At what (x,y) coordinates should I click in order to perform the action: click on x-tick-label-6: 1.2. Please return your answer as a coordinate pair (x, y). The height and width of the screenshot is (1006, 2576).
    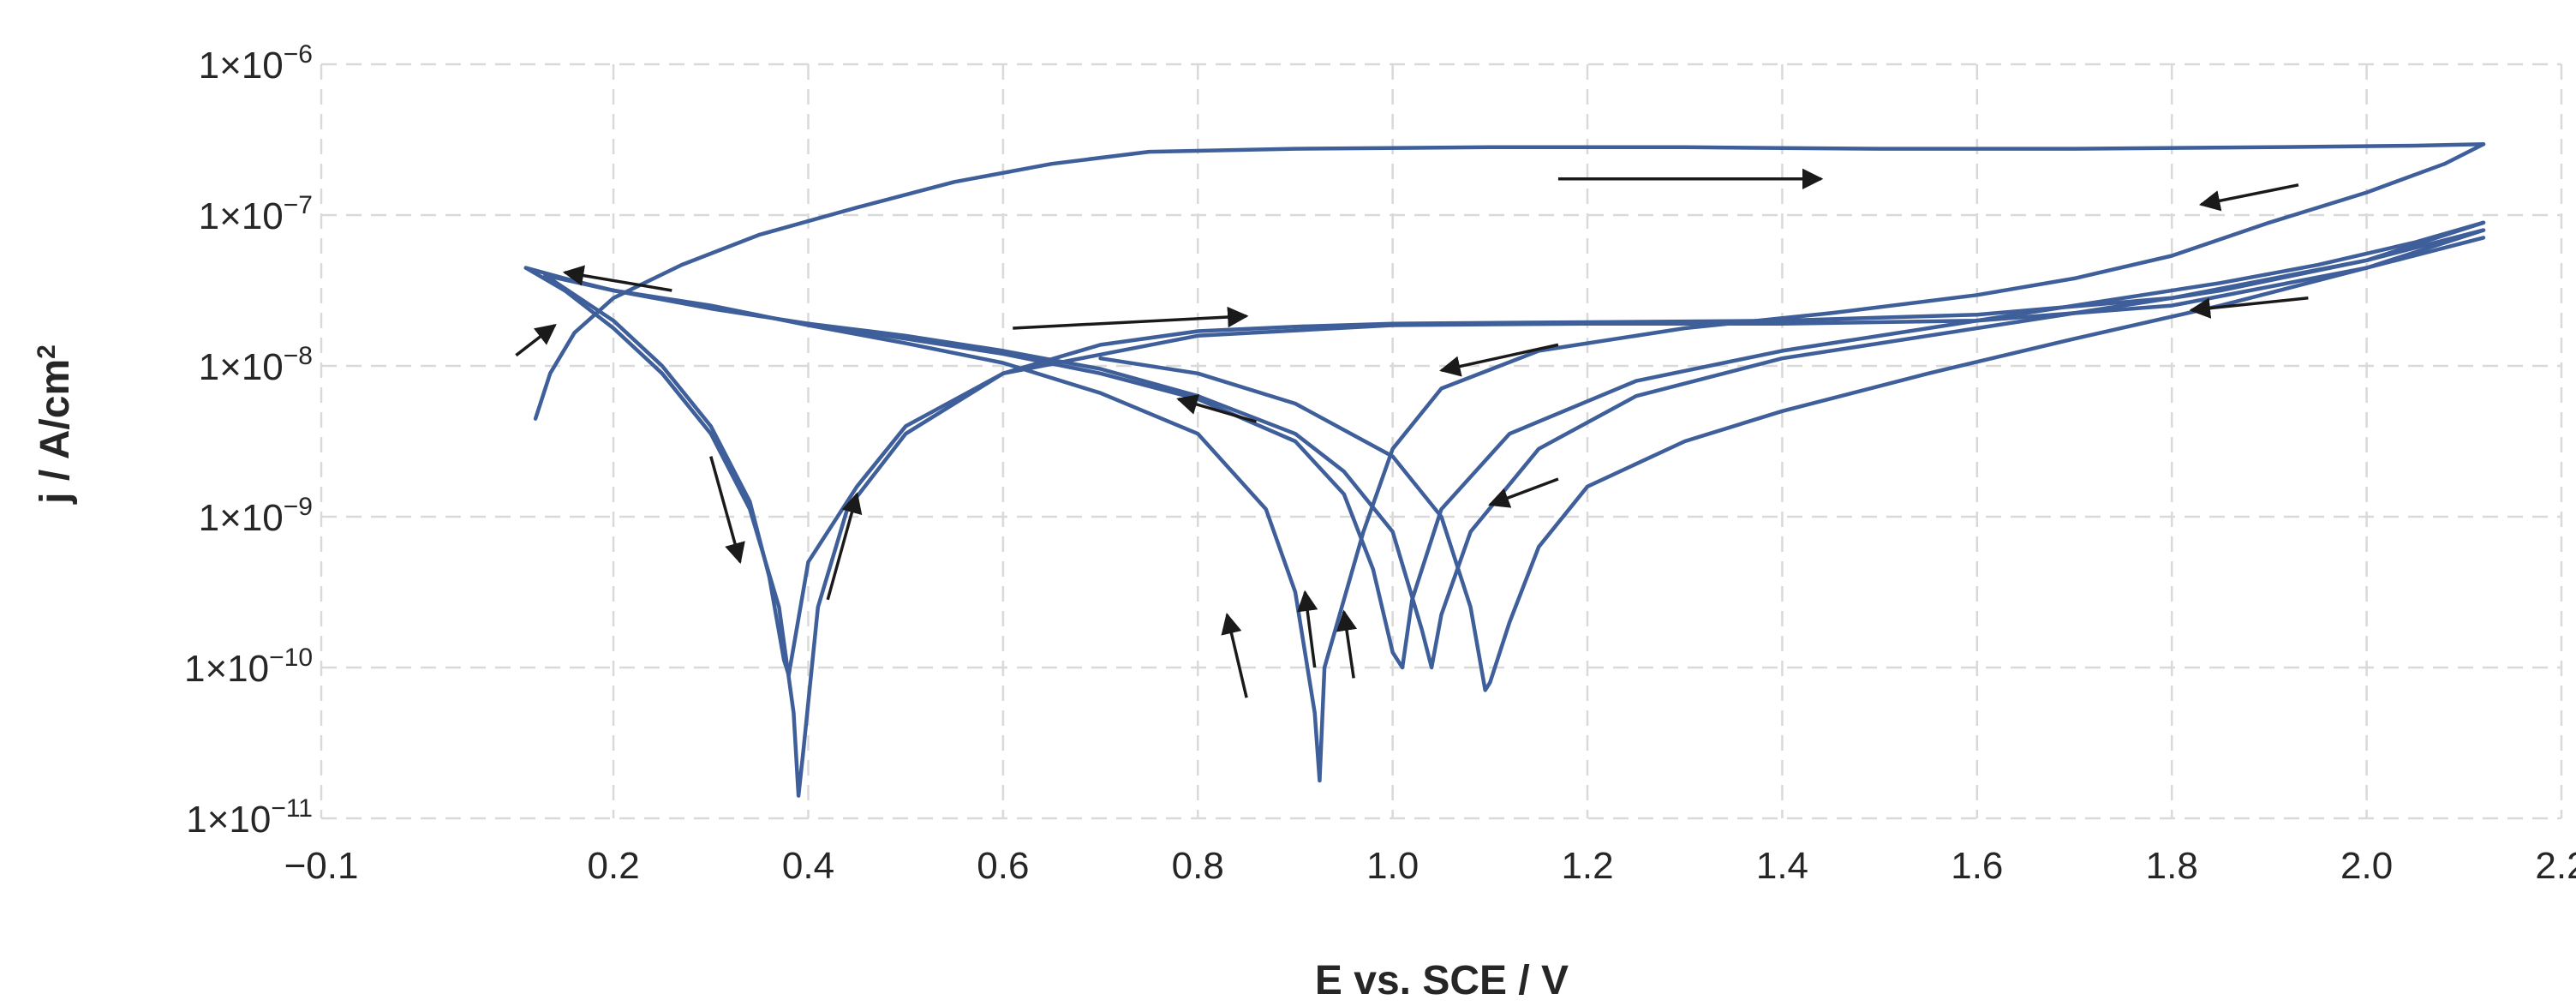
    Looking at the image, I should click on (1587, 866).